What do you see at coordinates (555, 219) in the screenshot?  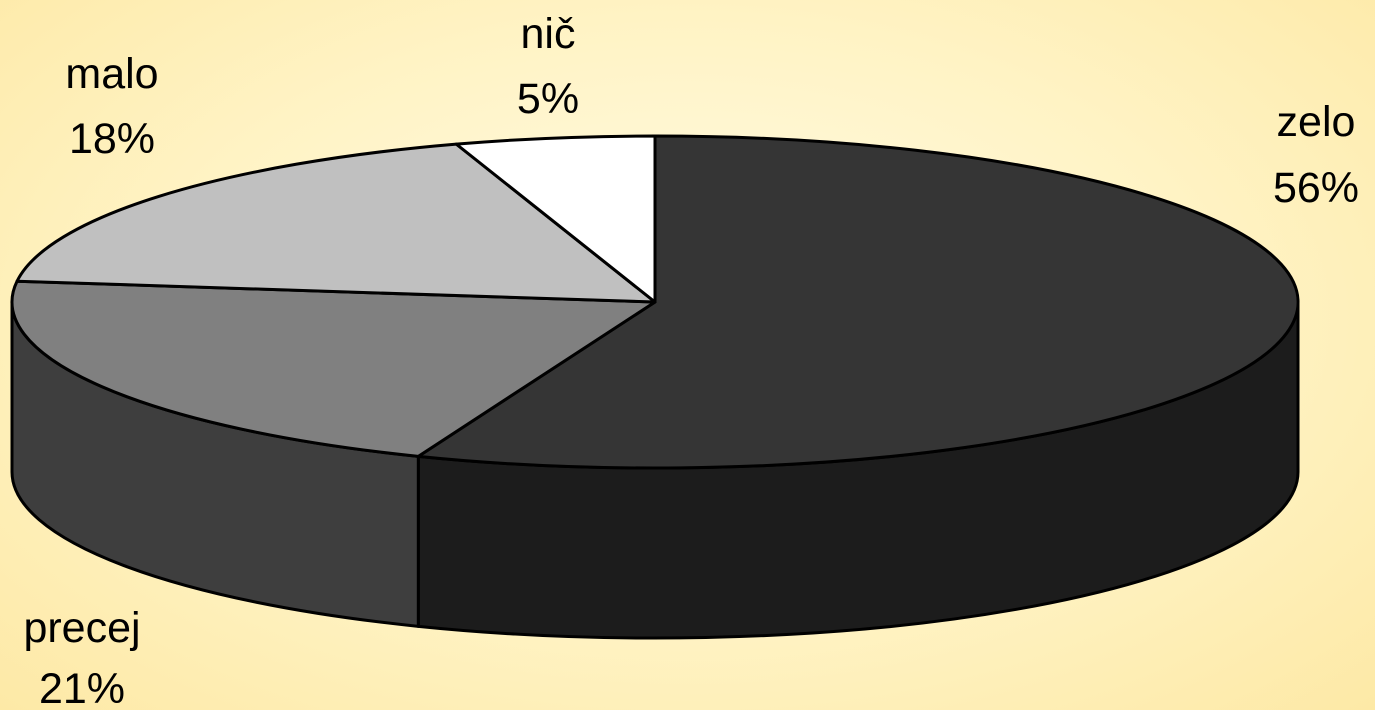 I see `slice-nič` at bounding box center [555, 219].